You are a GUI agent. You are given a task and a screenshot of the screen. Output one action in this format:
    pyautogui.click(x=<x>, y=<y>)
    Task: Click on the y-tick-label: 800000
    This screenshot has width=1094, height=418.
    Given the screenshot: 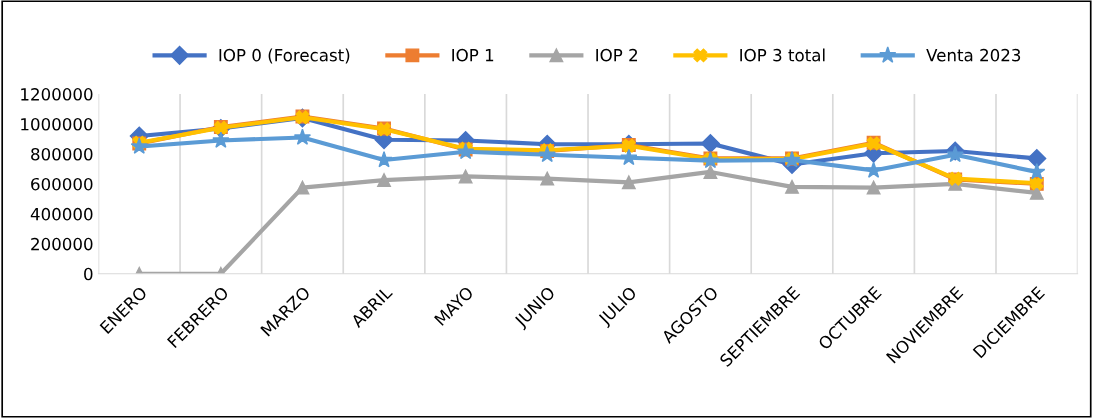 What is the action you would take?
    pyautogui.click(x=62, y=154)
    